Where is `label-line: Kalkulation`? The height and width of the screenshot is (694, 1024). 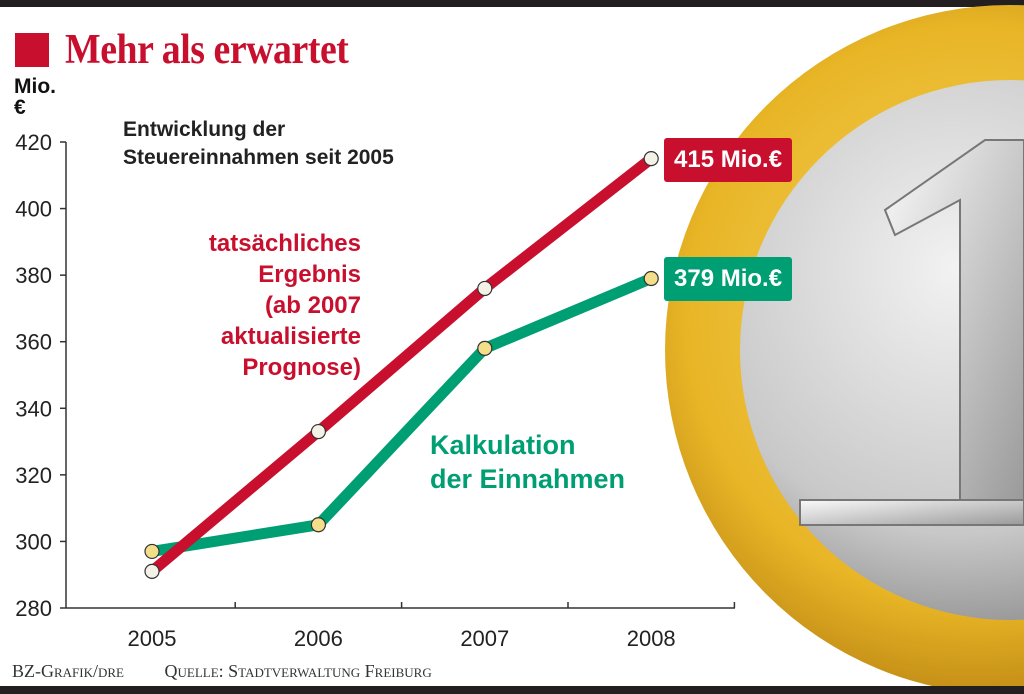 label-line: Kalkulation is located at coordinates (503, 445).